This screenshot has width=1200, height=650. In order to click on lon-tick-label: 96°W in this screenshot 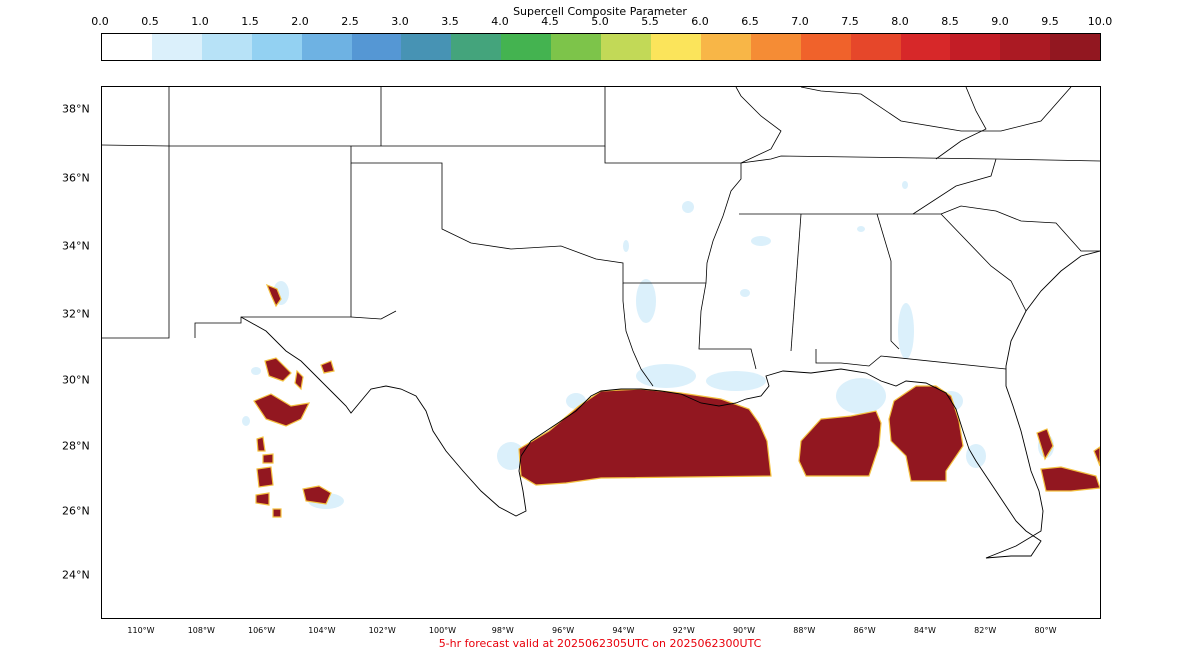, I will do `click(563, 630)`.